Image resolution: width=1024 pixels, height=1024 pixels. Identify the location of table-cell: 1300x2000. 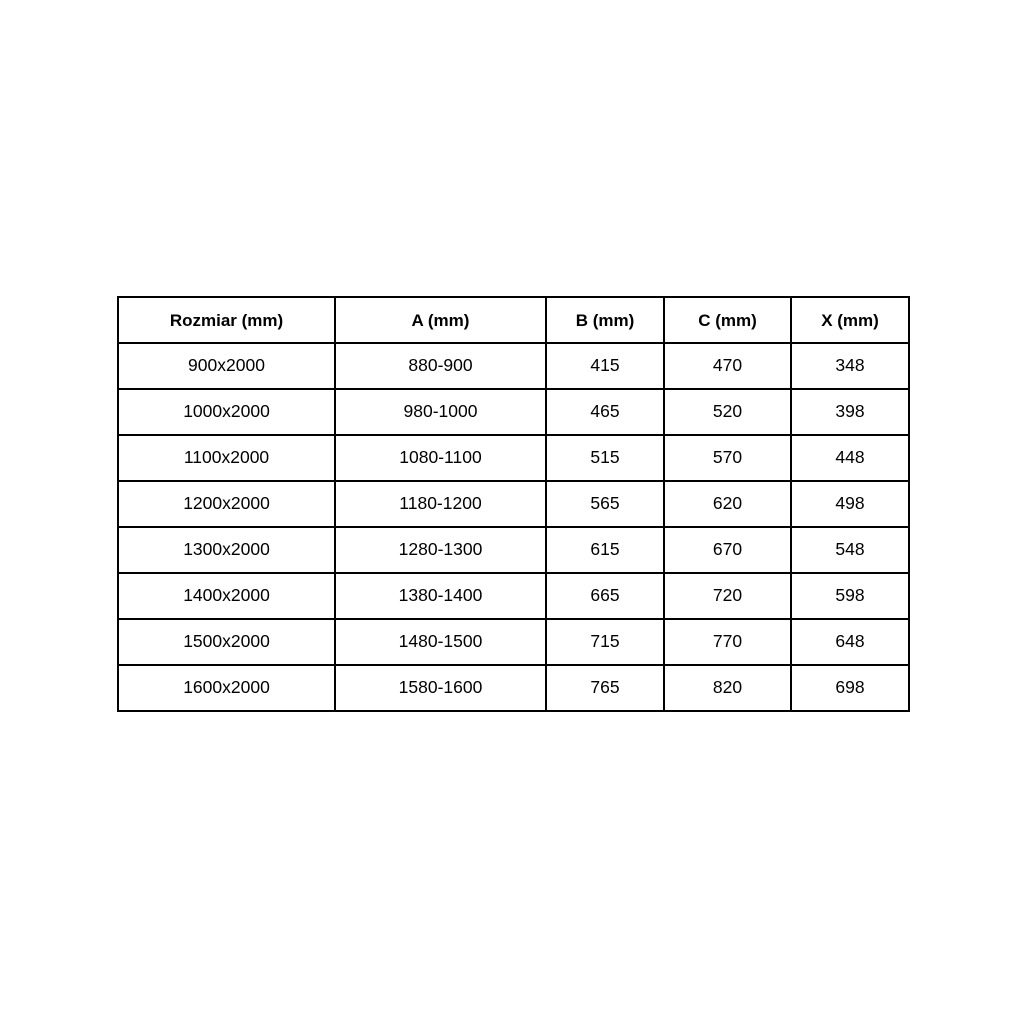
(226, 550).